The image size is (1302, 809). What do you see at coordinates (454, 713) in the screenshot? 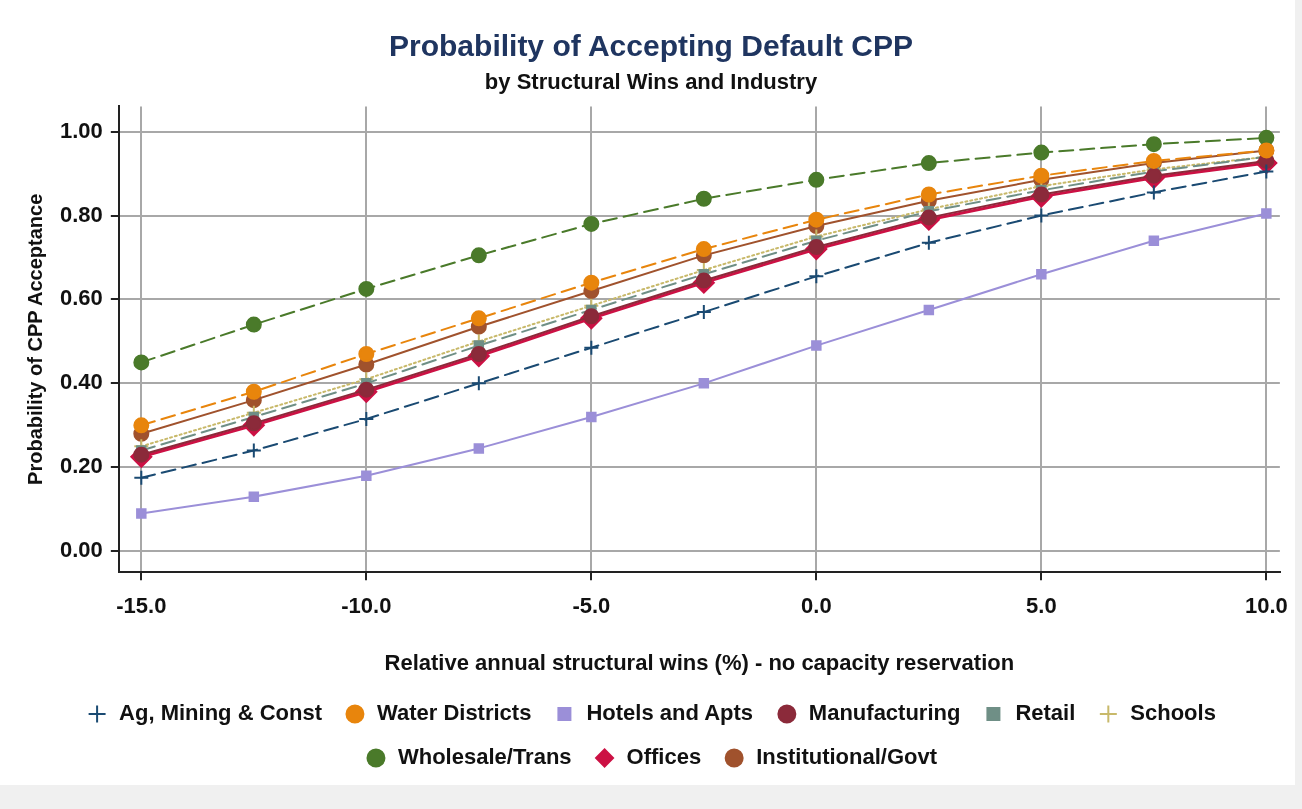
I see `legend-label: Water Districts` at bounding box center [454, 713].